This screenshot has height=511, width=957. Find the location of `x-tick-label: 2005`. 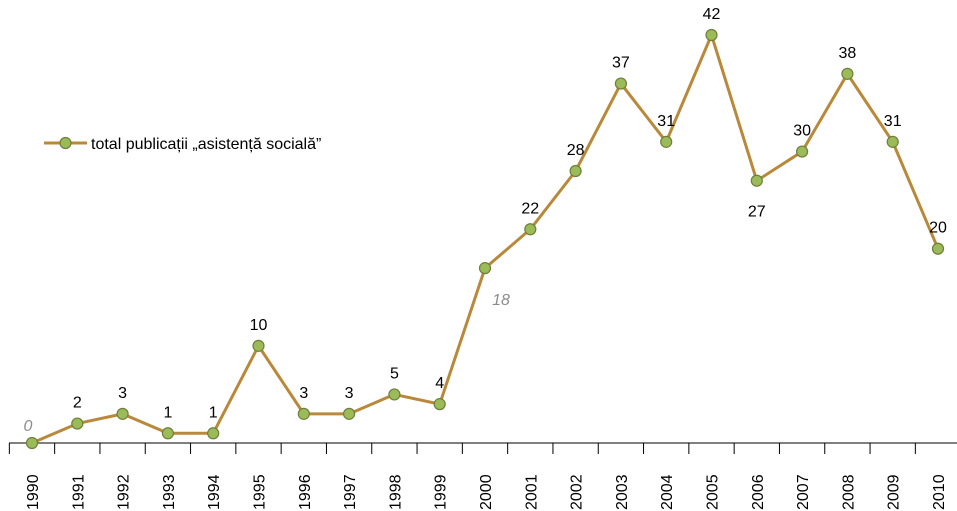

x-tick-label: 2005 is located at coordinates (713, 492).